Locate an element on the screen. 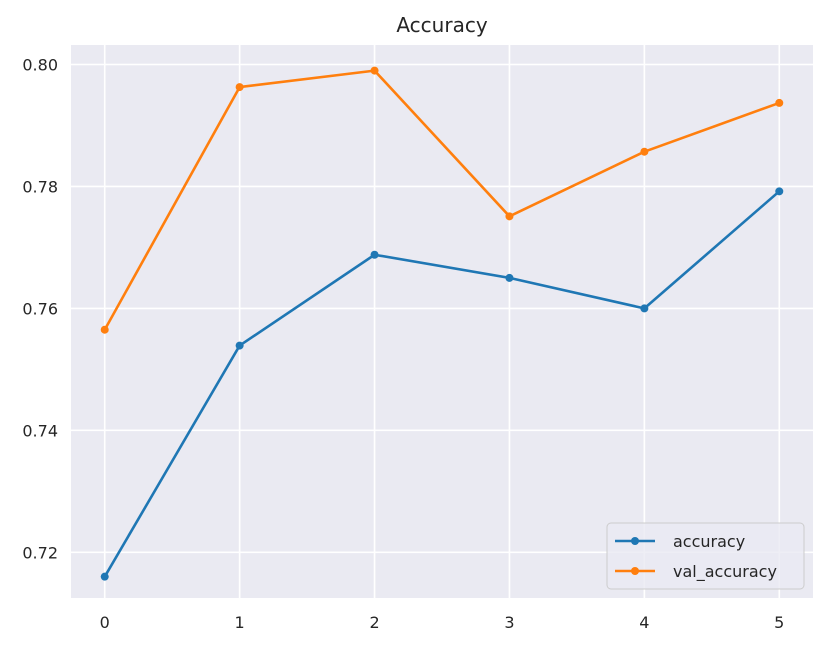  legend-label: accuracy is located at coordinates (709, 541).